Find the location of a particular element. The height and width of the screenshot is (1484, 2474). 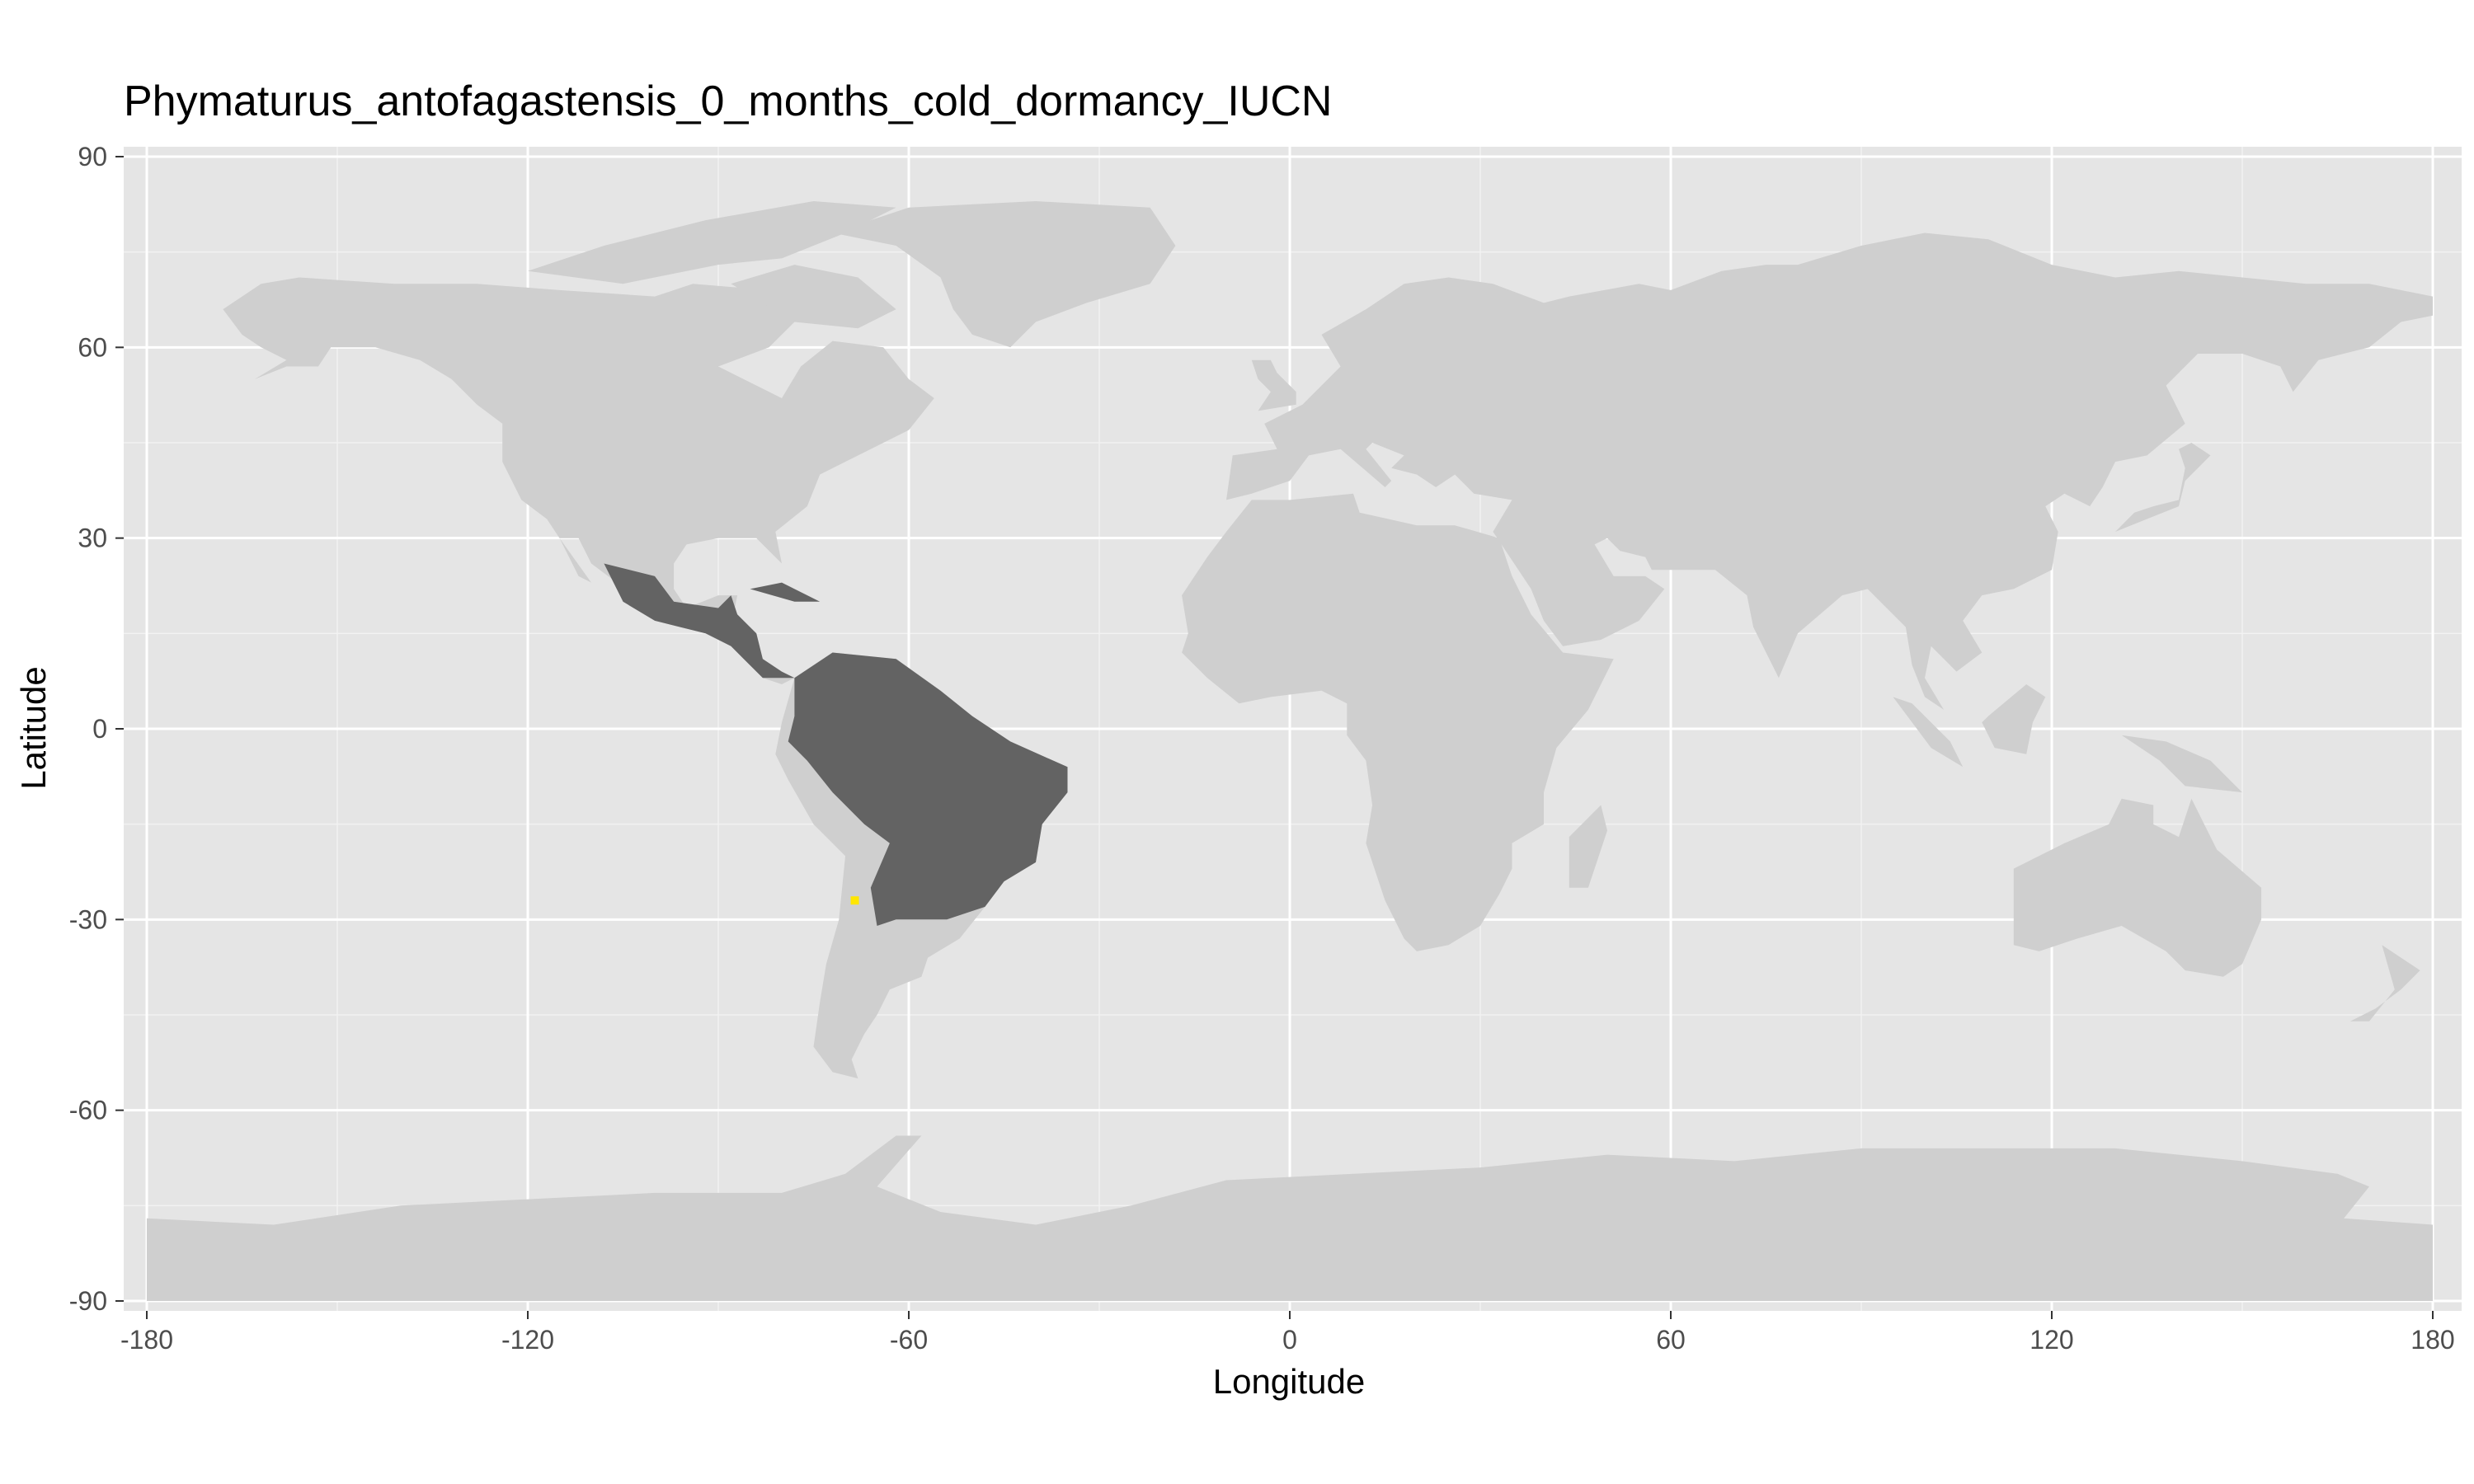

land-sumatra is located at coordinates (1928, 732).